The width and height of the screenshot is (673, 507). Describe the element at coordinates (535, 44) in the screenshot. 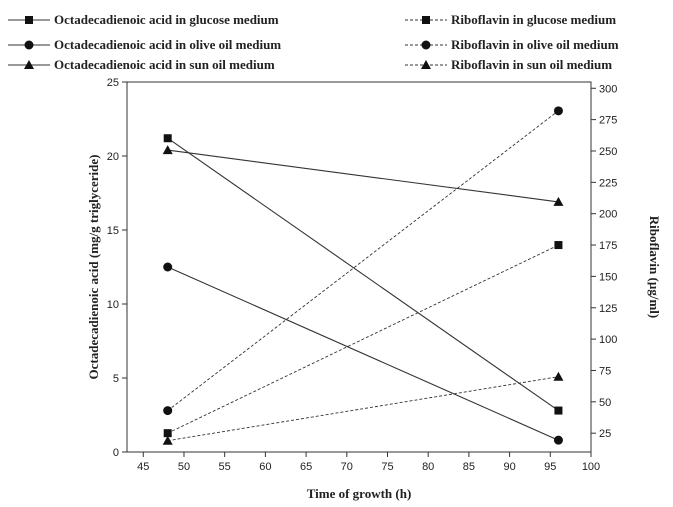

I see `legend-label: Riboflavin in olive oil medium` at that location.